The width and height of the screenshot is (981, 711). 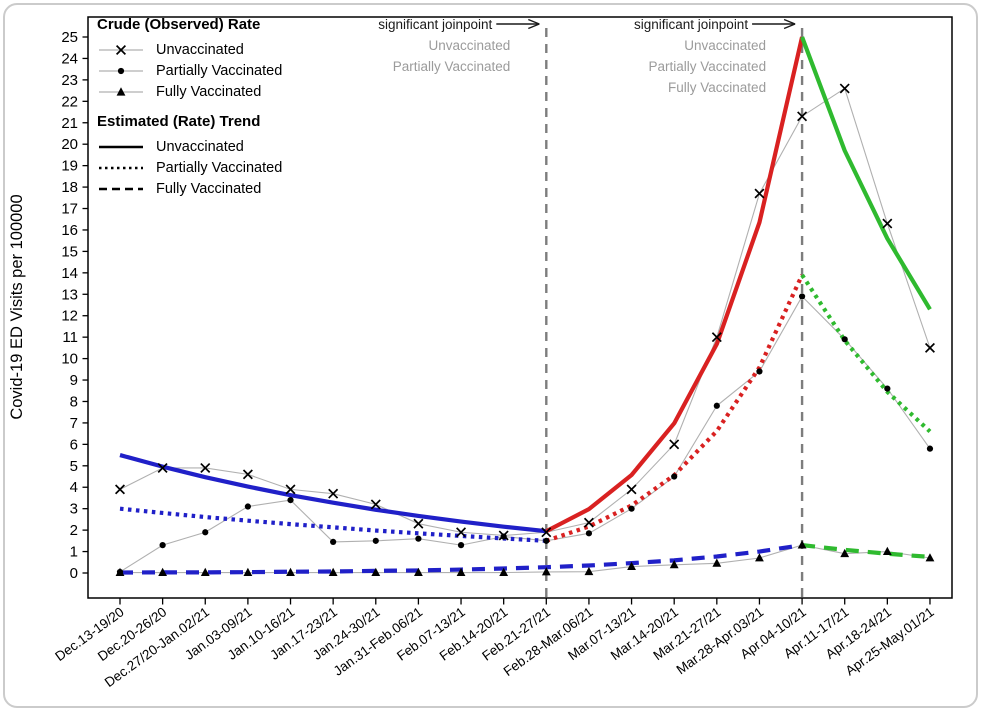 What do you see at coordinates (74, 423) in the screenshot?
I see `y-tick-label: 7` at bounding box center [74, 423].